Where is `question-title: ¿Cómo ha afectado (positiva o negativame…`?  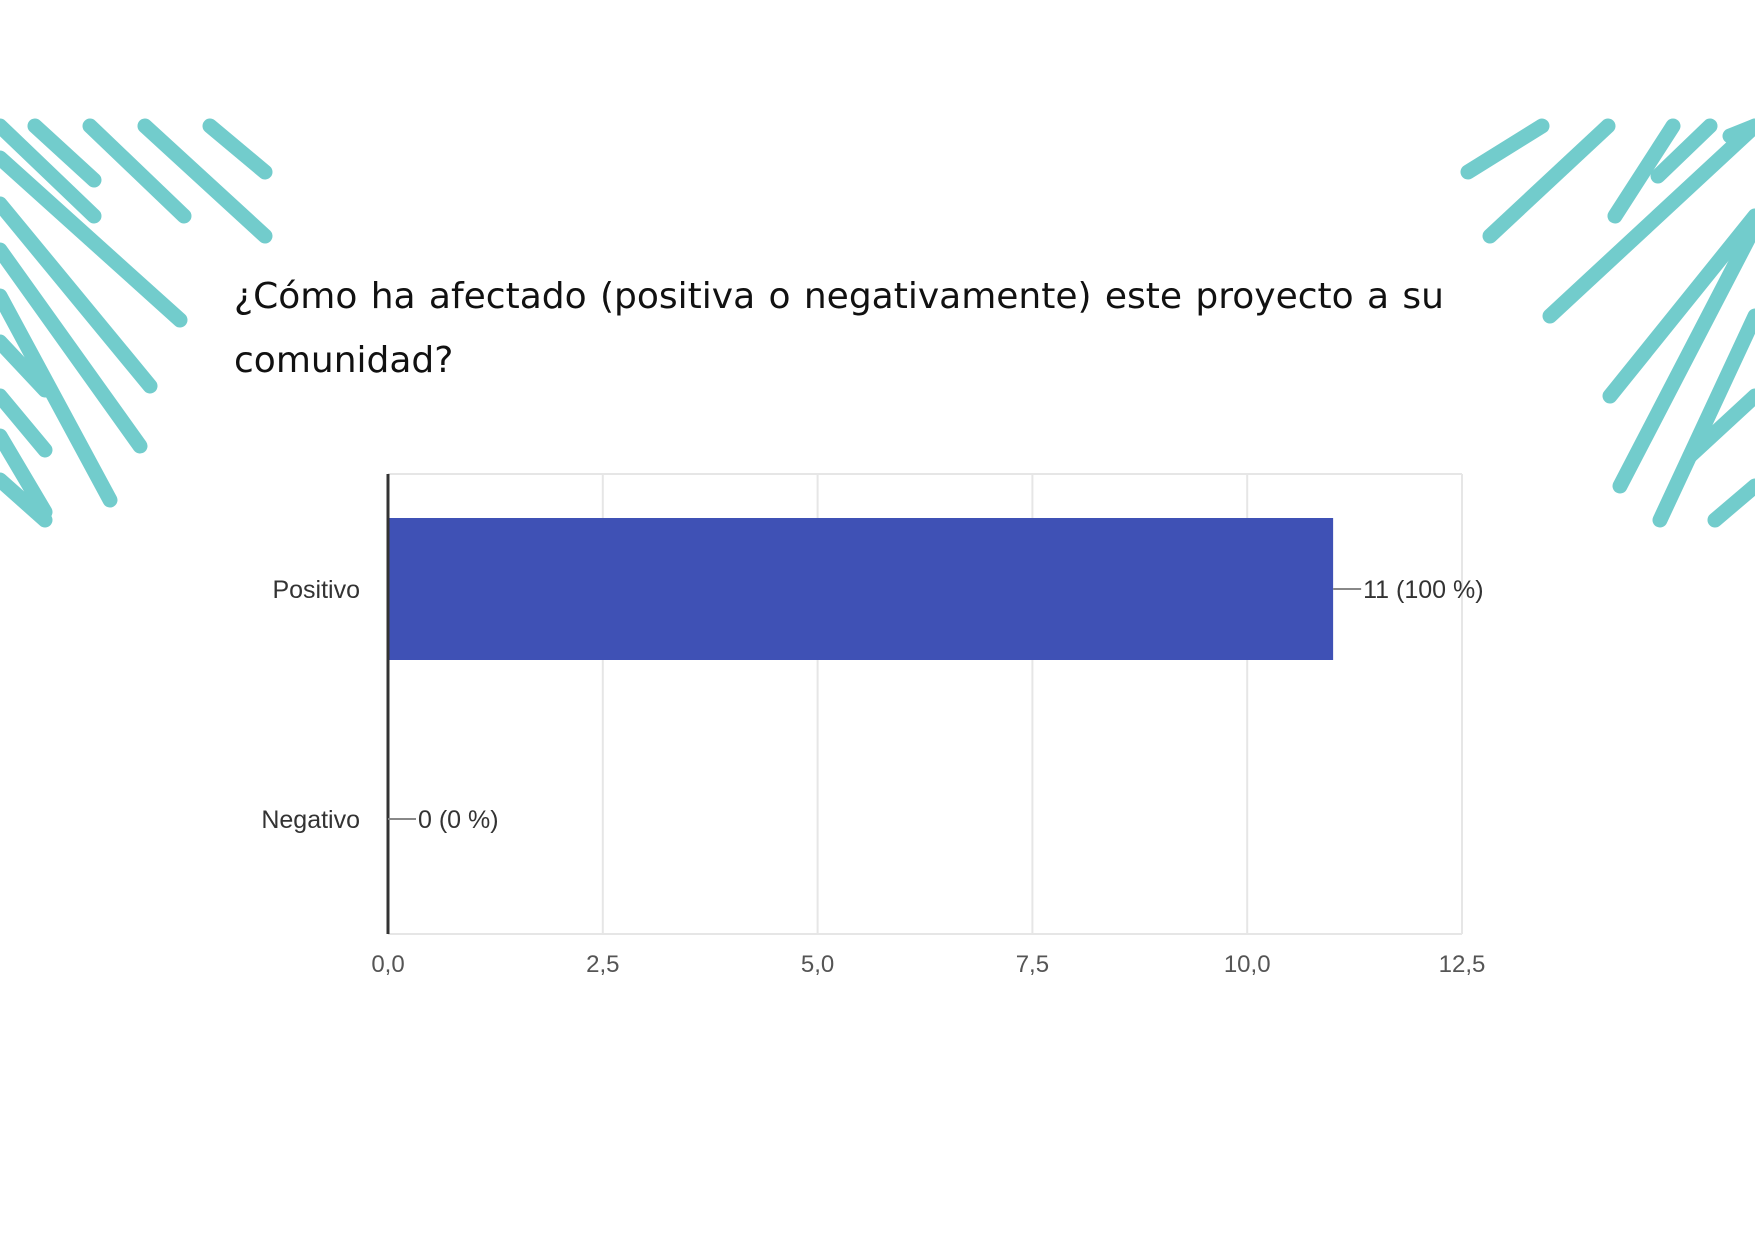
question-title: ¿Cómo ha afectado (positiva o negativame… is located at coordinates (839, 328).